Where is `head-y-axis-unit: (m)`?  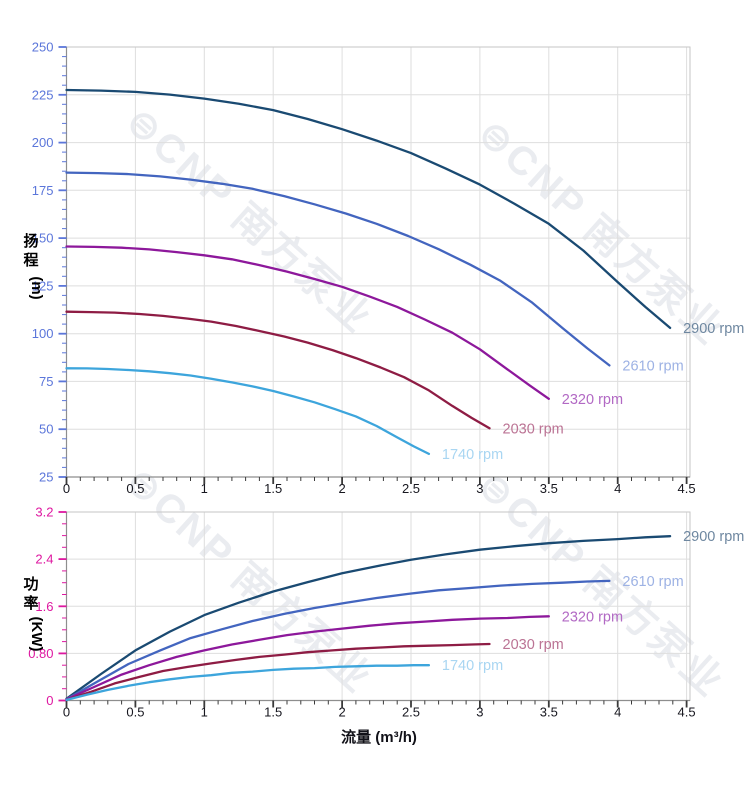
head-y-axis-unit: (m) is located at coordinates (36, 287).